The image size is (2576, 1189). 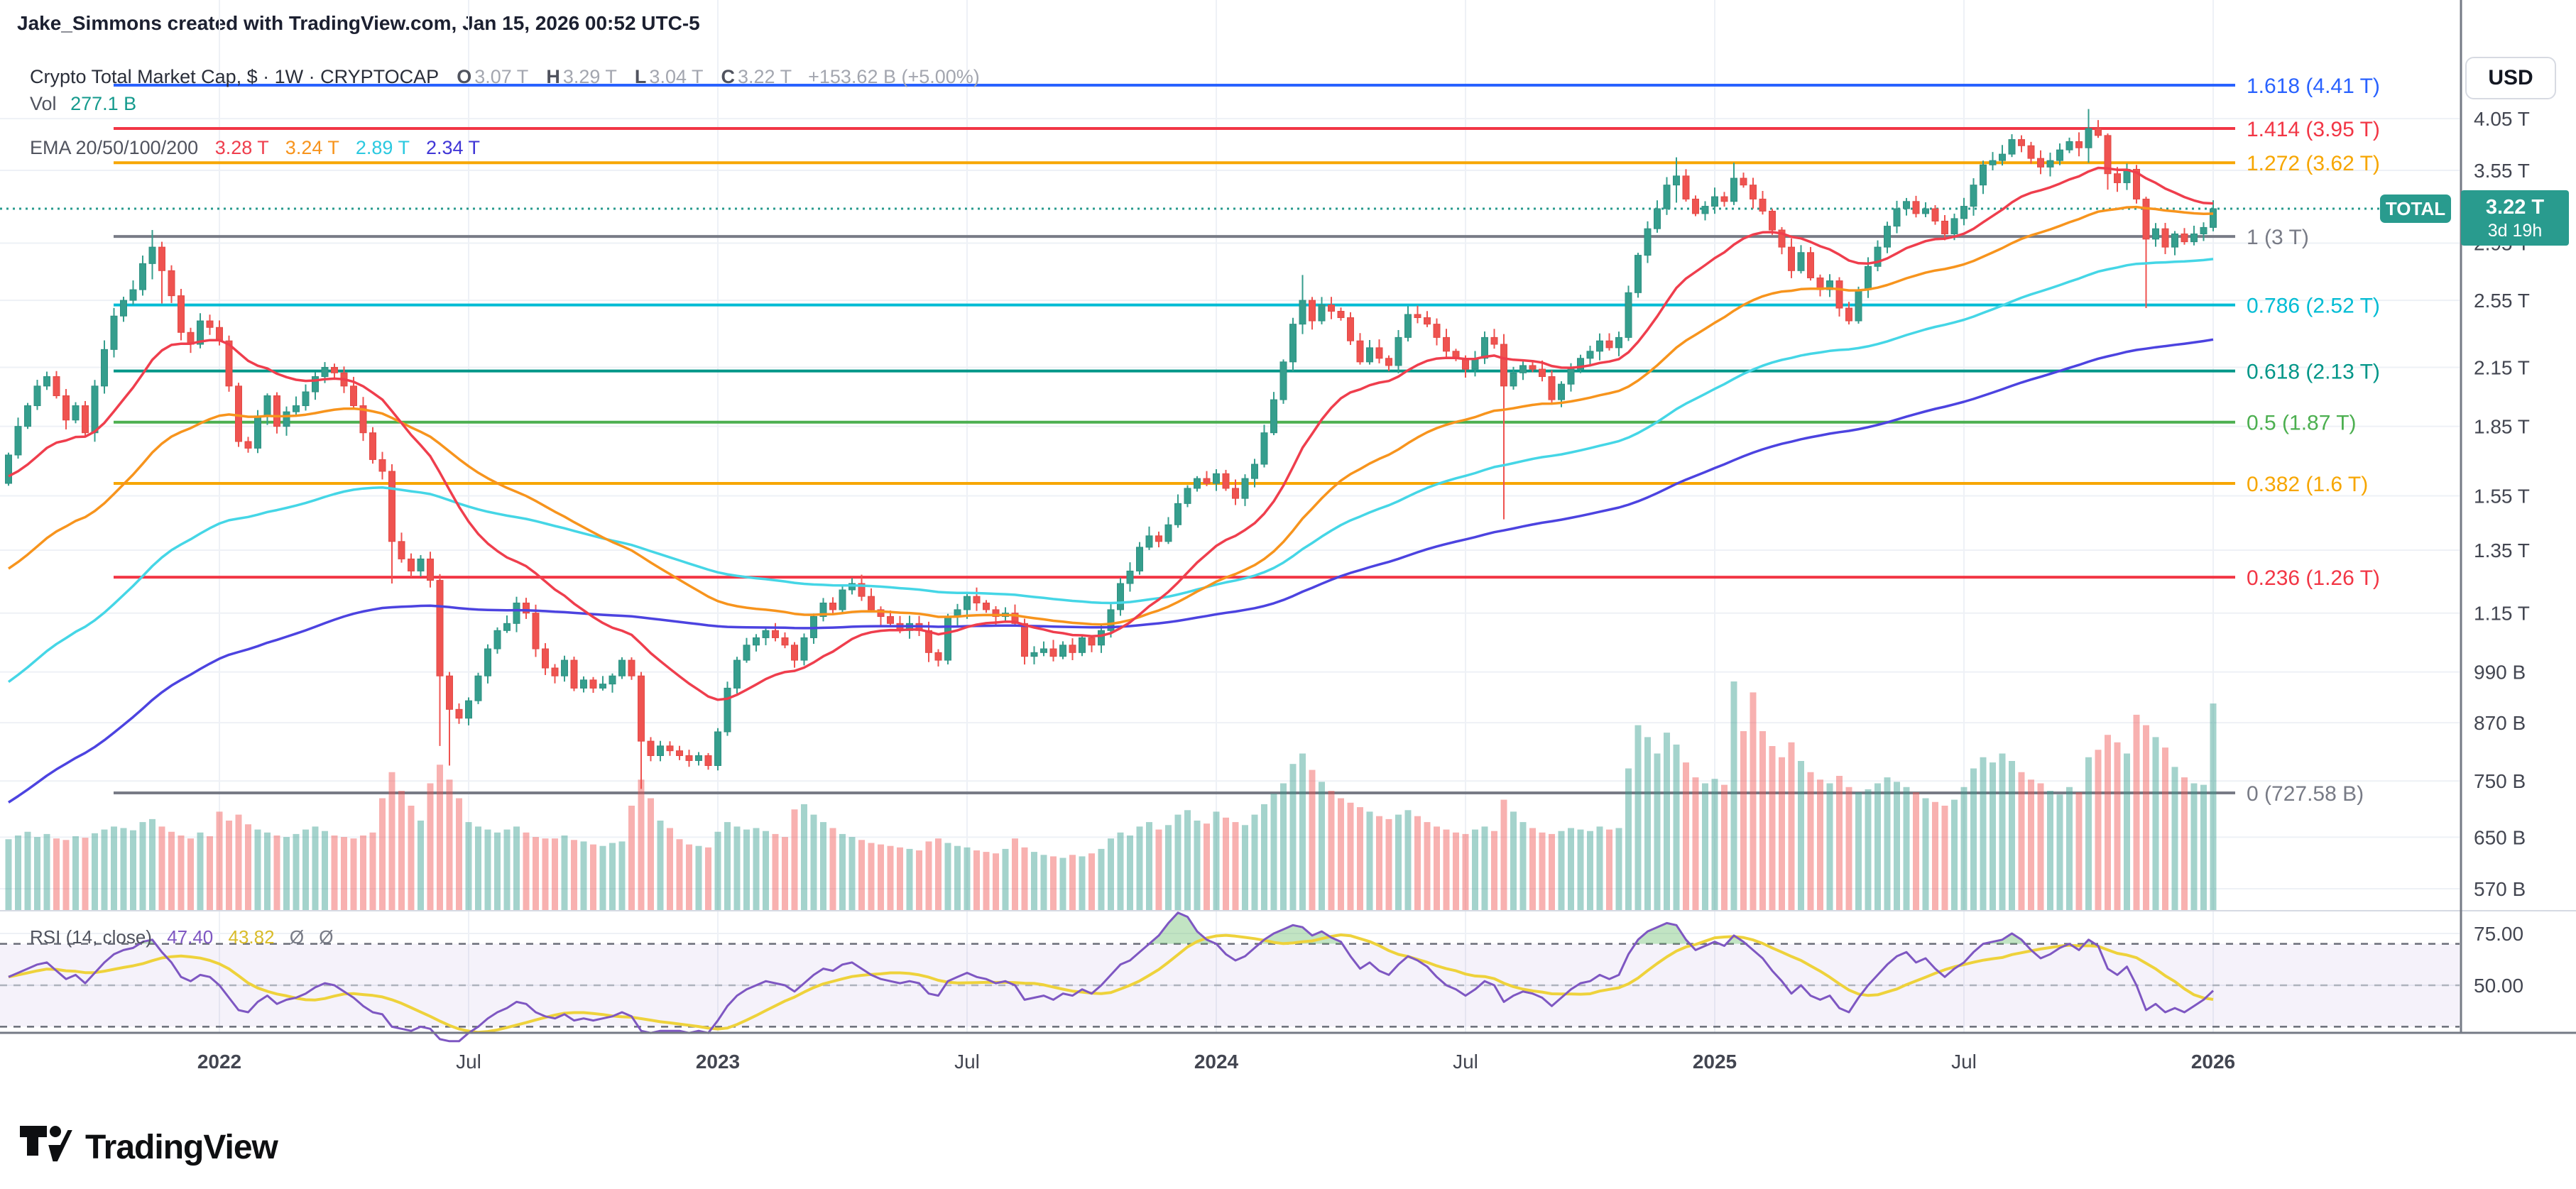 I want to click on ema50-value: 3.24 T, so click(x=312, y=147).